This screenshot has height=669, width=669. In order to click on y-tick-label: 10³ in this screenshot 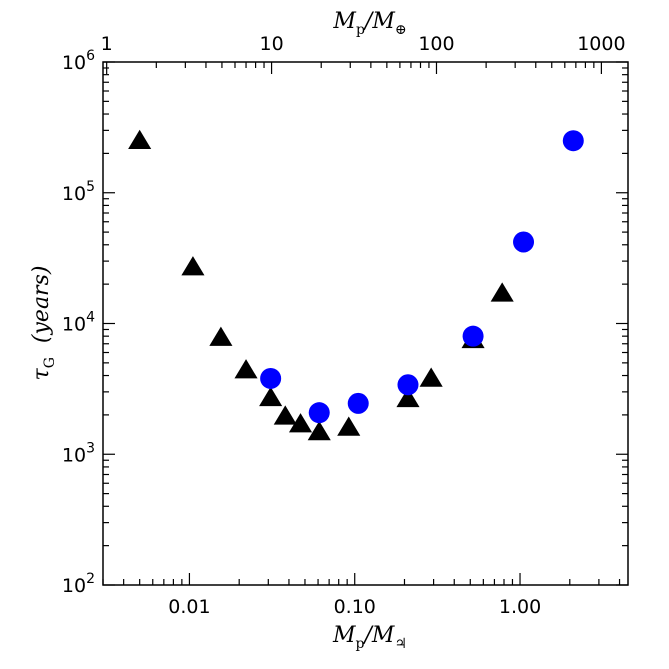, I will do `click(78, 453)`.